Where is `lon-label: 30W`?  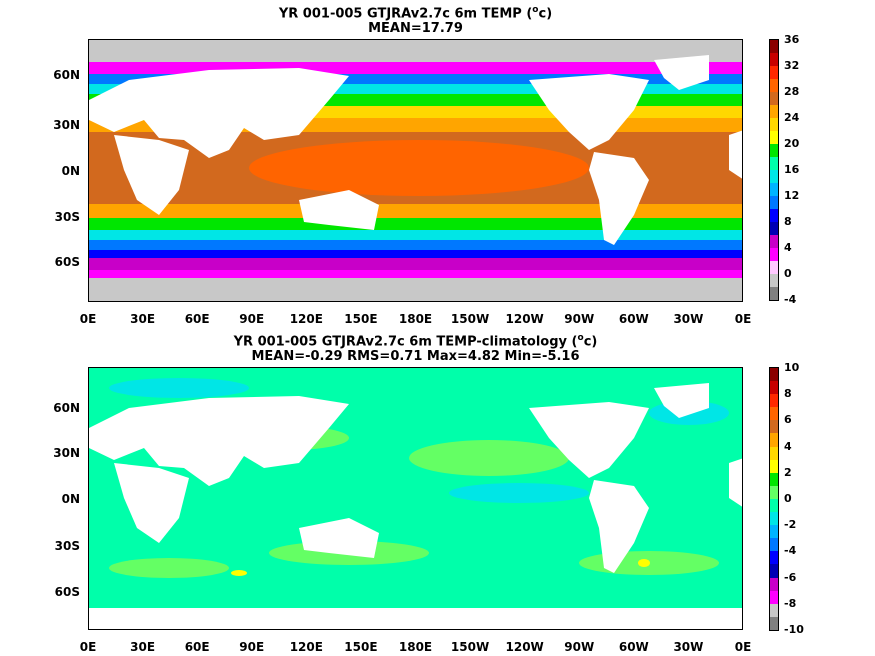
lon-label: 30W is located at coordinates (688, 319).